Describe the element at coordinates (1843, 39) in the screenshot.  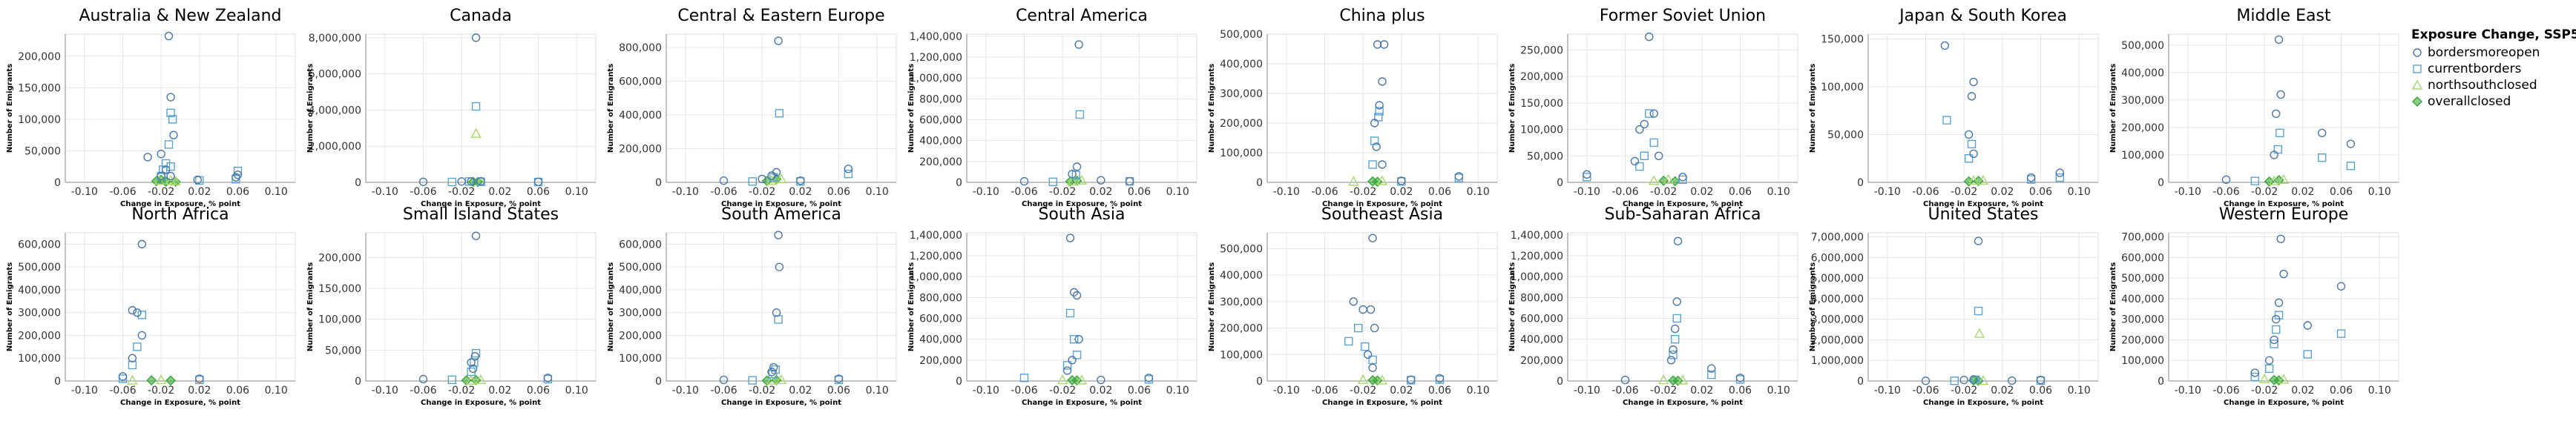
I see `y-tick-label: 150,000` at that location.